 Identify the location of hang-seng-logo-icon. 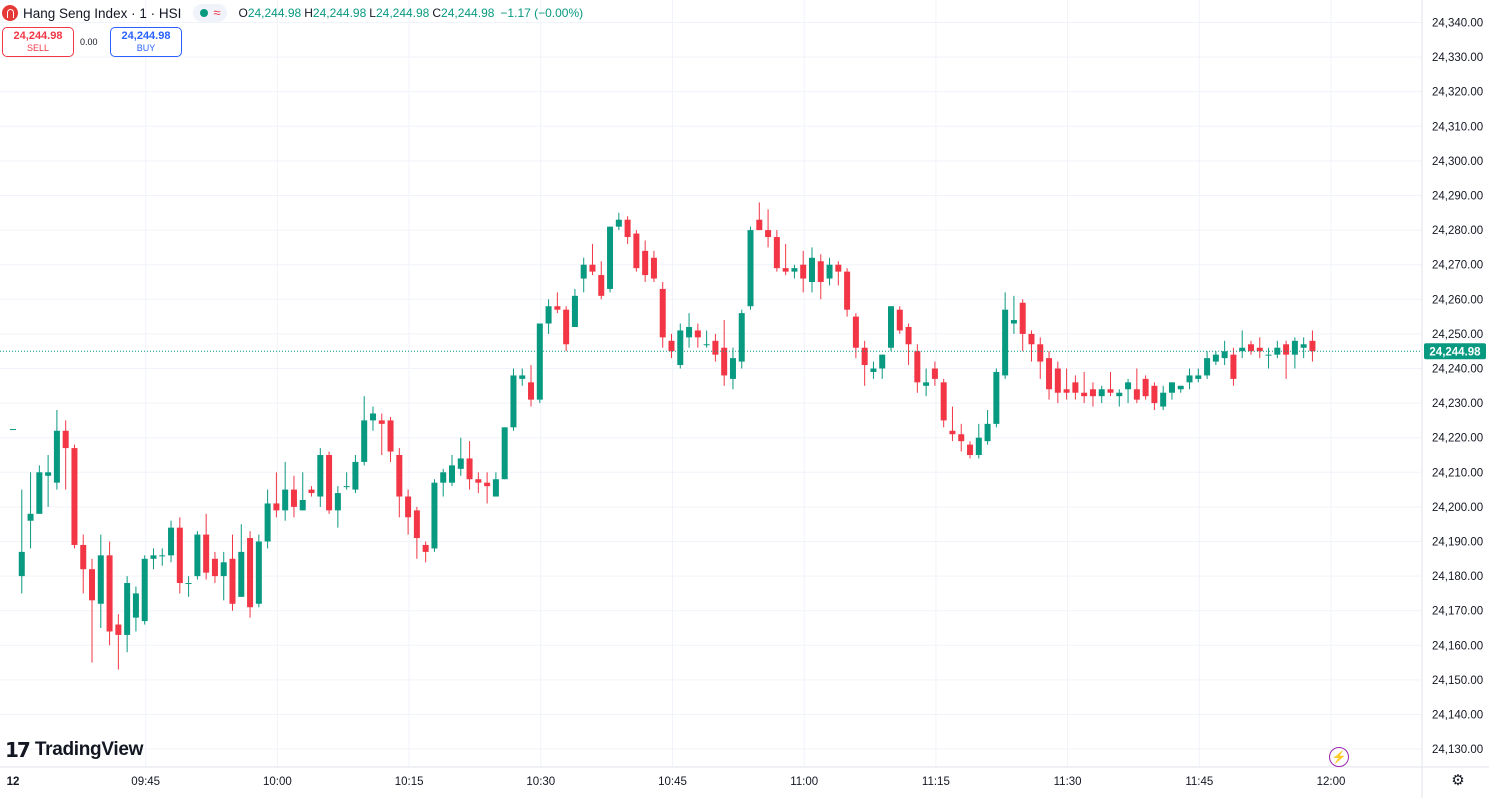
(10, 13).